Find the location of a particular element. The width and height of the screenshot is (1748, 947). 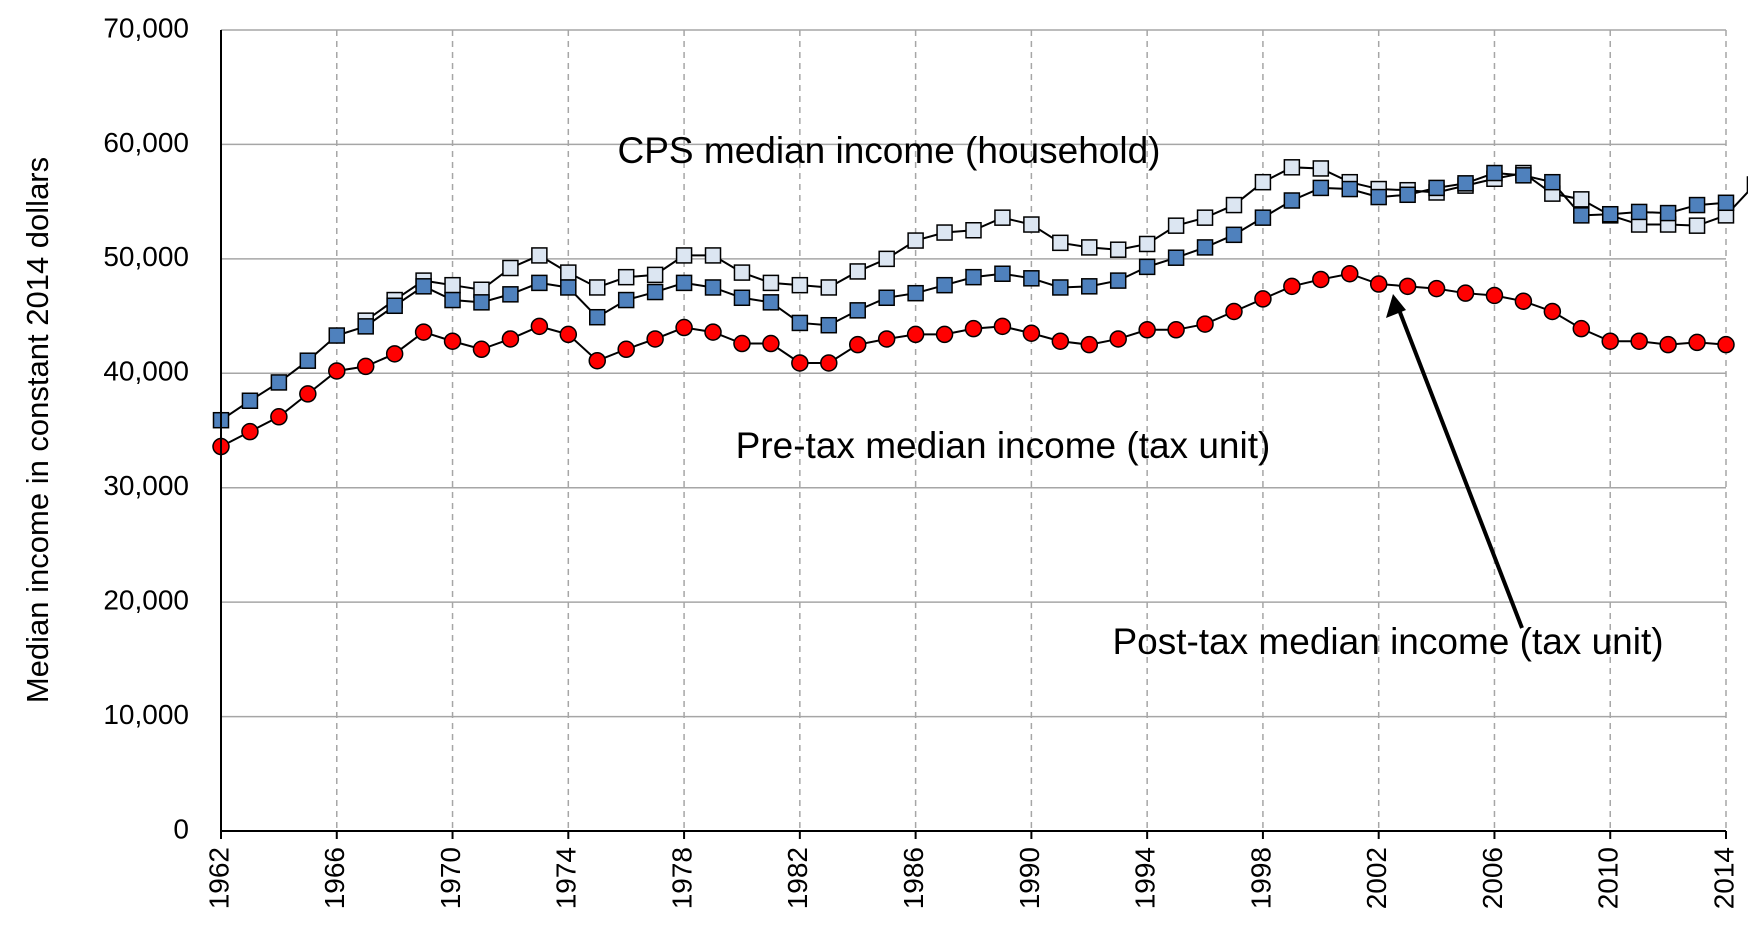

annotation: Pre-tax median income (tax unit) is located at coordinates (1003, 445).